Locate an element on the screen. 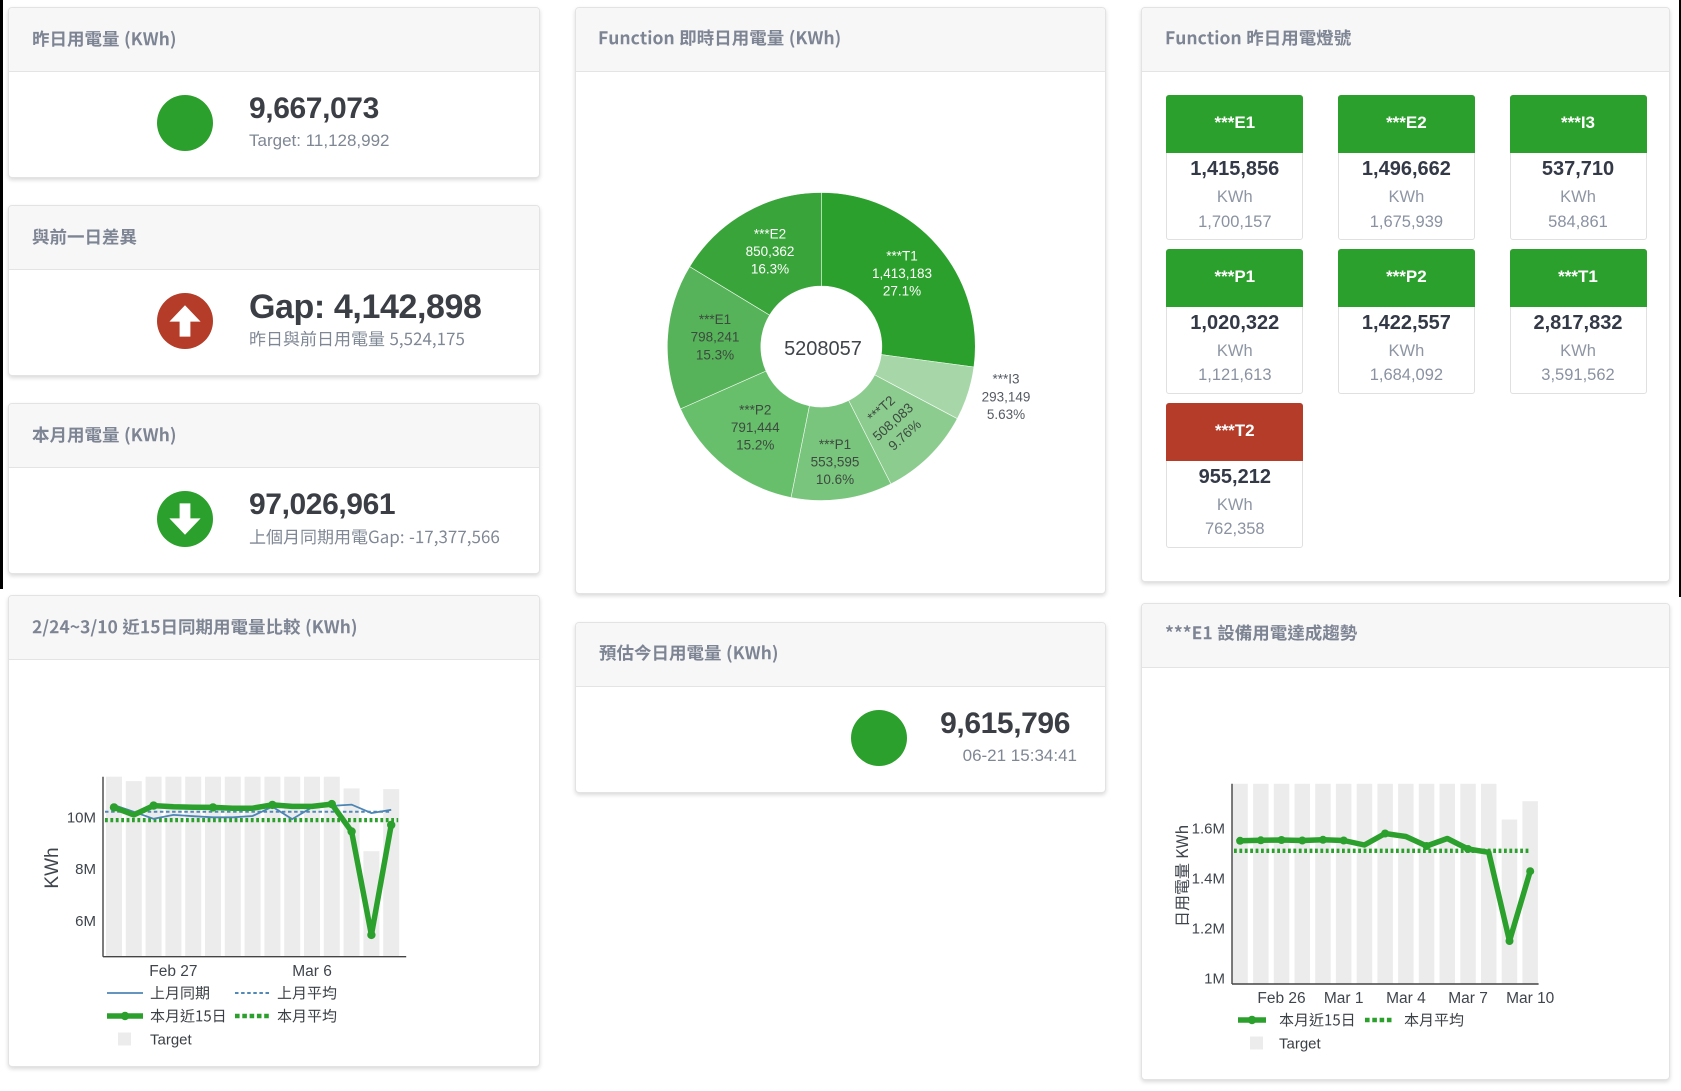 Image resolution: width=1681 pixels, height=1091 pixels. svg-text: 1.4M is located at coordinates (1208, 879).